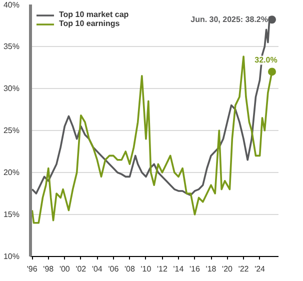 The height and width of the screenshot is (281, 303). Describe the element at coordinates (229, 19) in the screenshot. I see `annotation: Jun. 30, 2025: 38.2%` at that location.